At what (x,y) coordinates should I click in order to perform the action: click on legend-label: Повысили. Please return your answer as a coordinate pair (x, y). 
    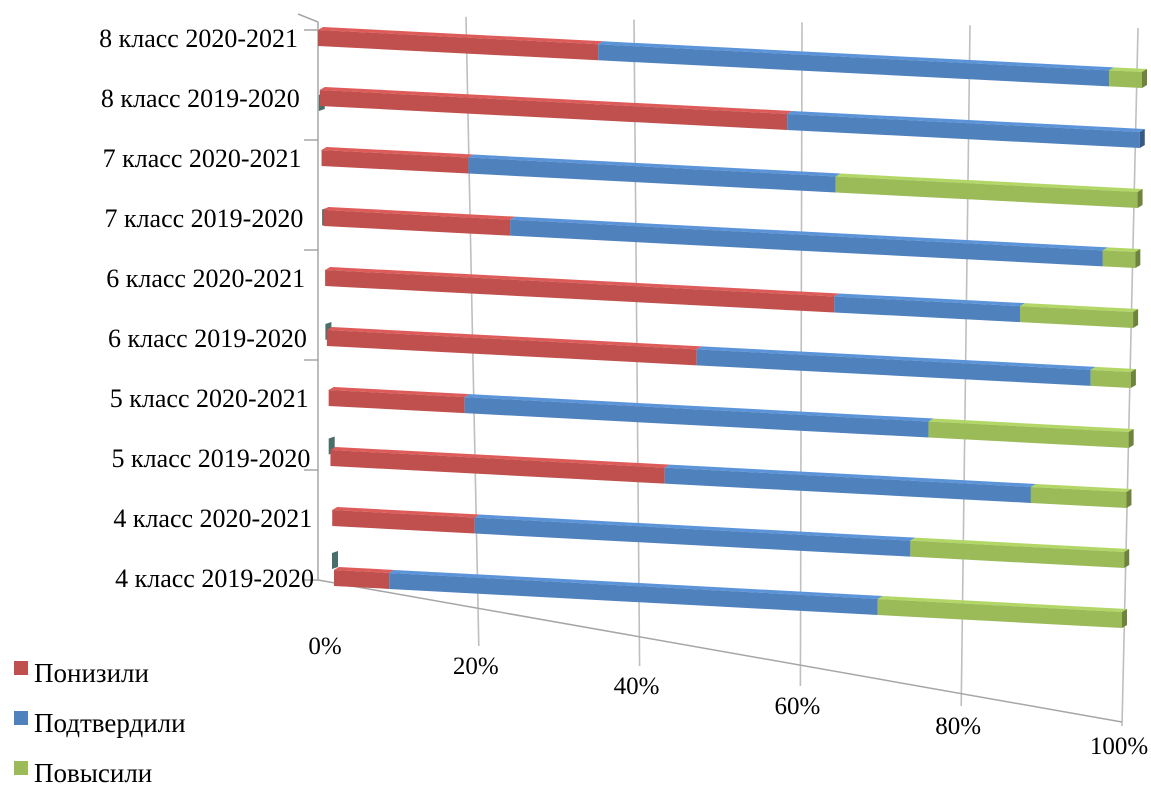
    Looking at the image, I should click on (93, 773).